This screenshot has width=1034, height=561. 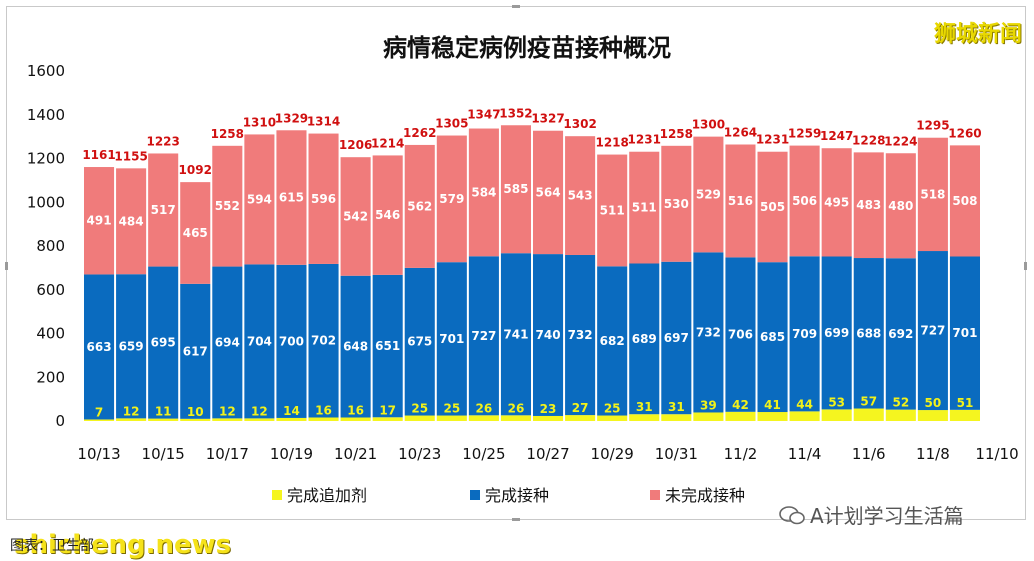 I want to click on vaccinated-value-label: 675, so click(x=419, y=342).